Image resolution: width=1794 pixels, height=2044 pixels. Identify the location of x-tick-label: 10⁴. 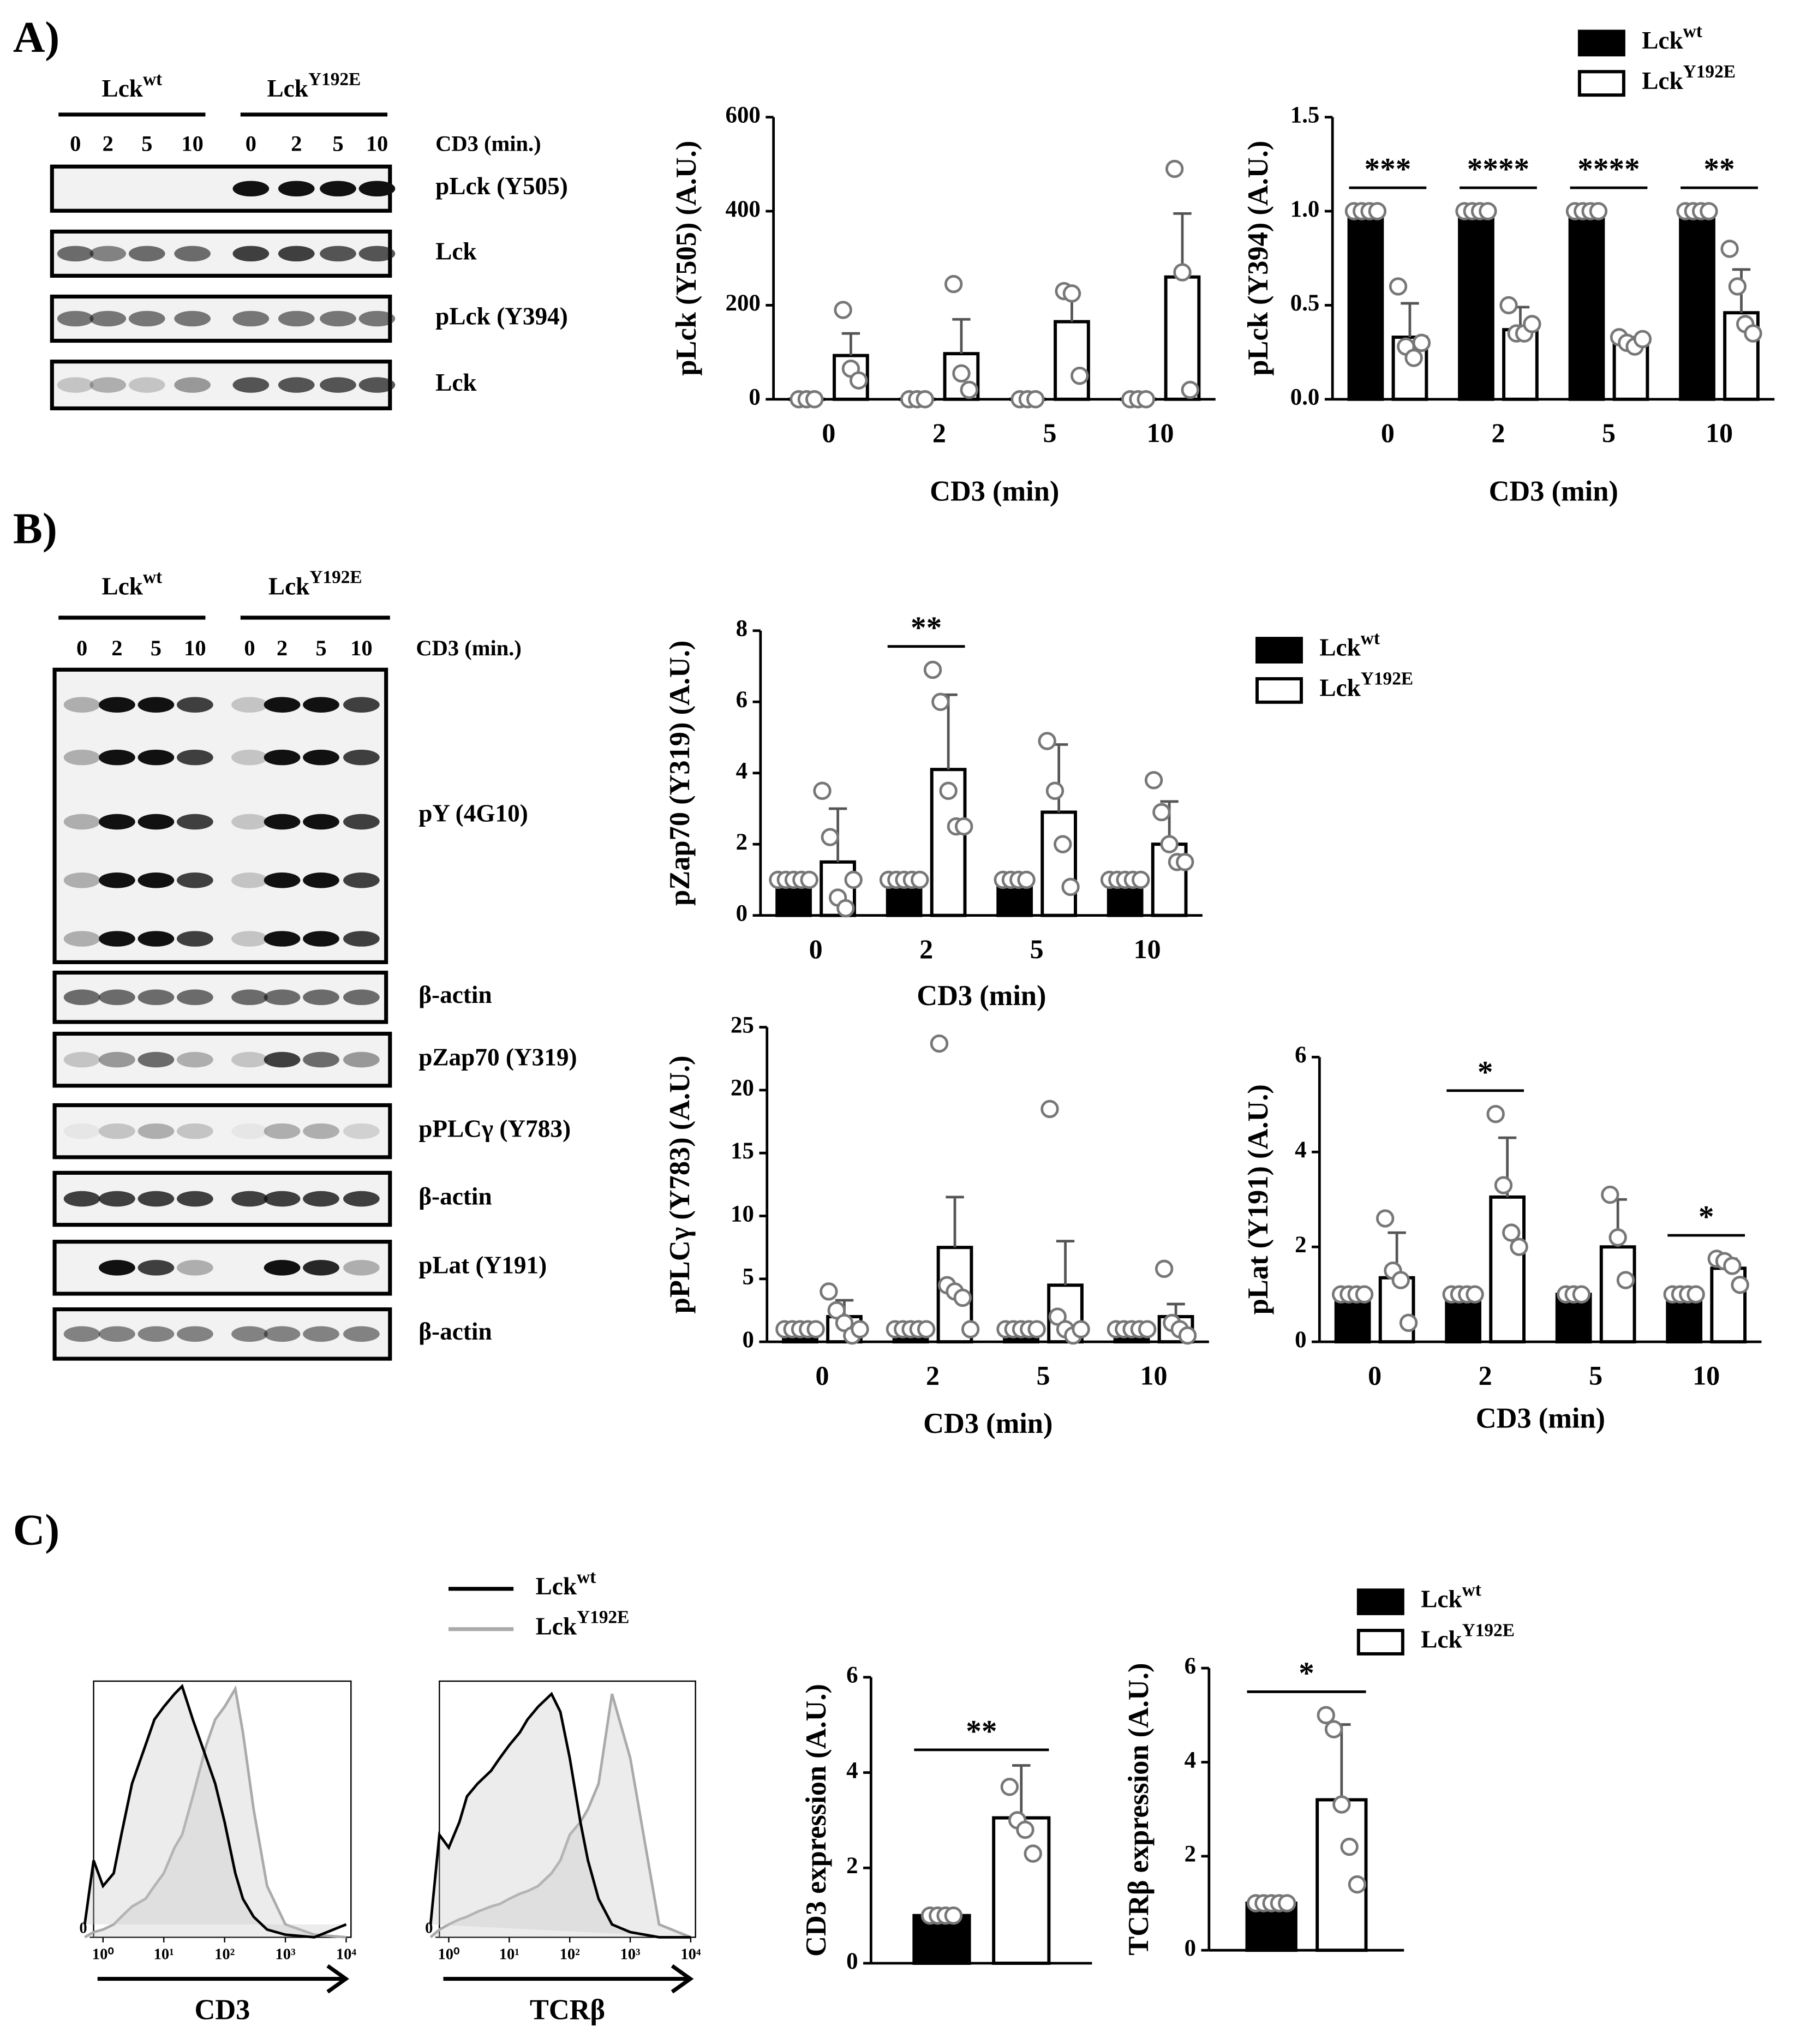
(346, 1955).